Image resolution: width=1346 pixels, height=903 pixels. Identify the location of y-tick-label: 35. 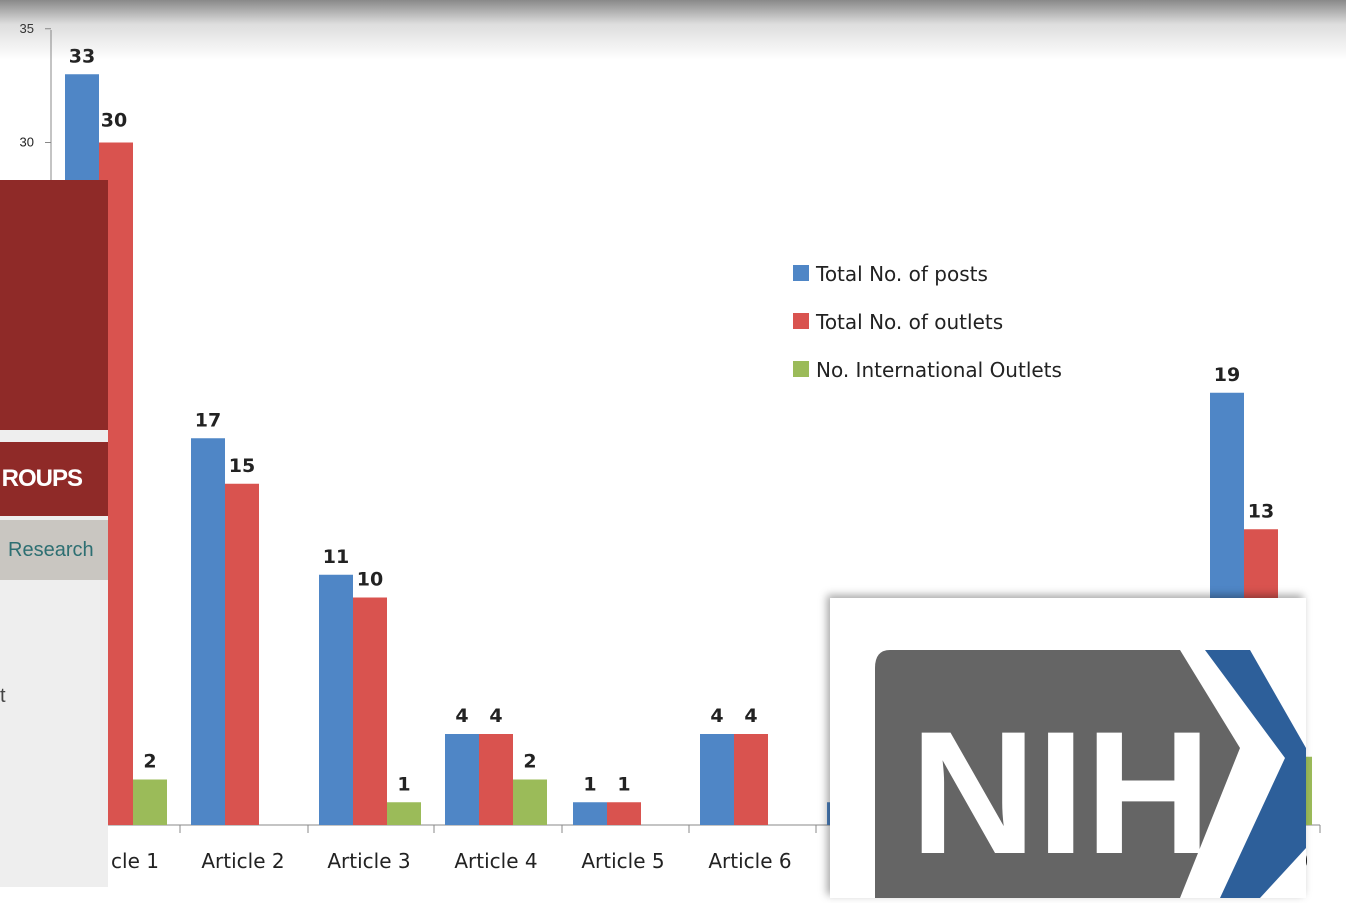
(27, 28).